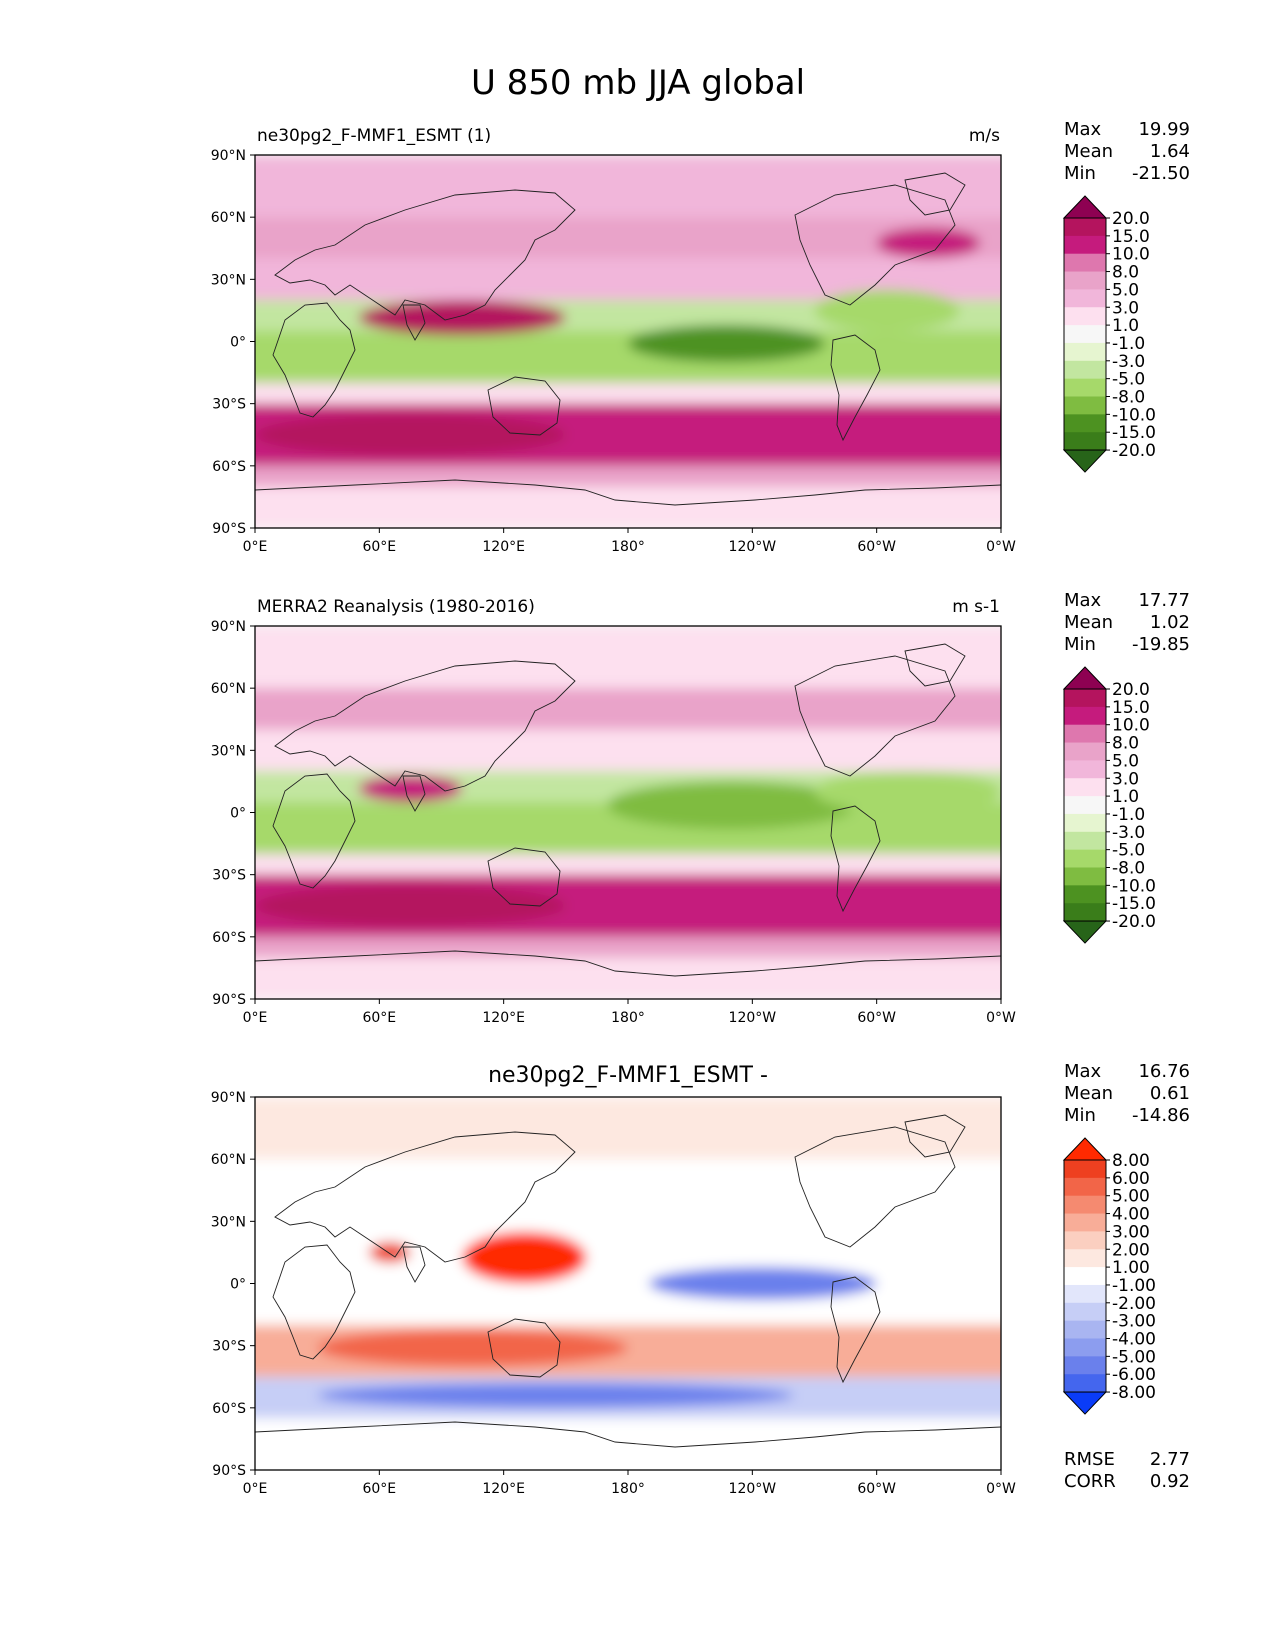  I want to click on lat-tick-label: 60°N, so click(228, 1160).